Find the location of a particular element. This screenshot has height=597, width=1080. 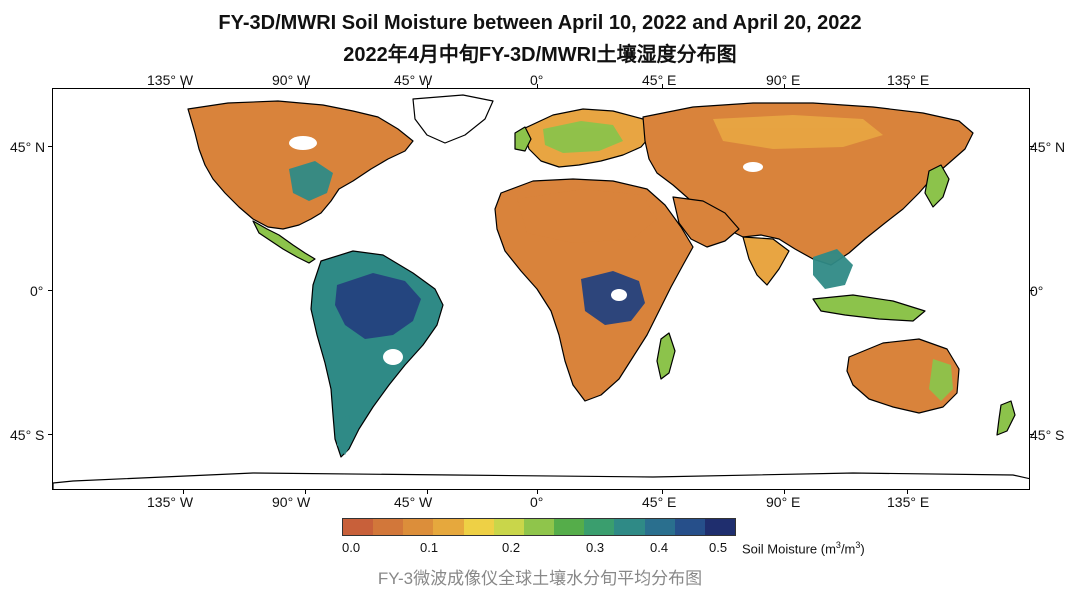

lon-label-bottom-90w: 90° W is located at coordinates (291, 502).